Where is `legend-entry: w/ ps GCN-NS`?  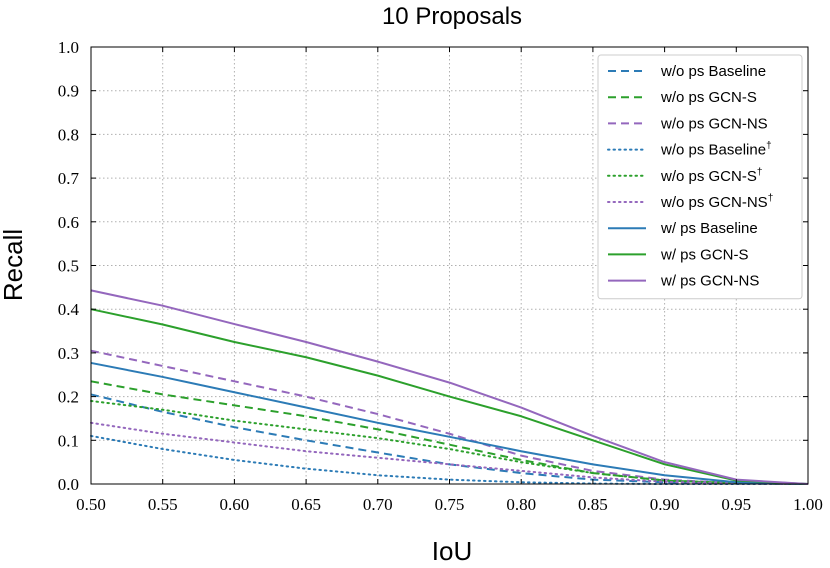 legend-entry: w/ ps GCN-NS is located at coordinates (709, 281).